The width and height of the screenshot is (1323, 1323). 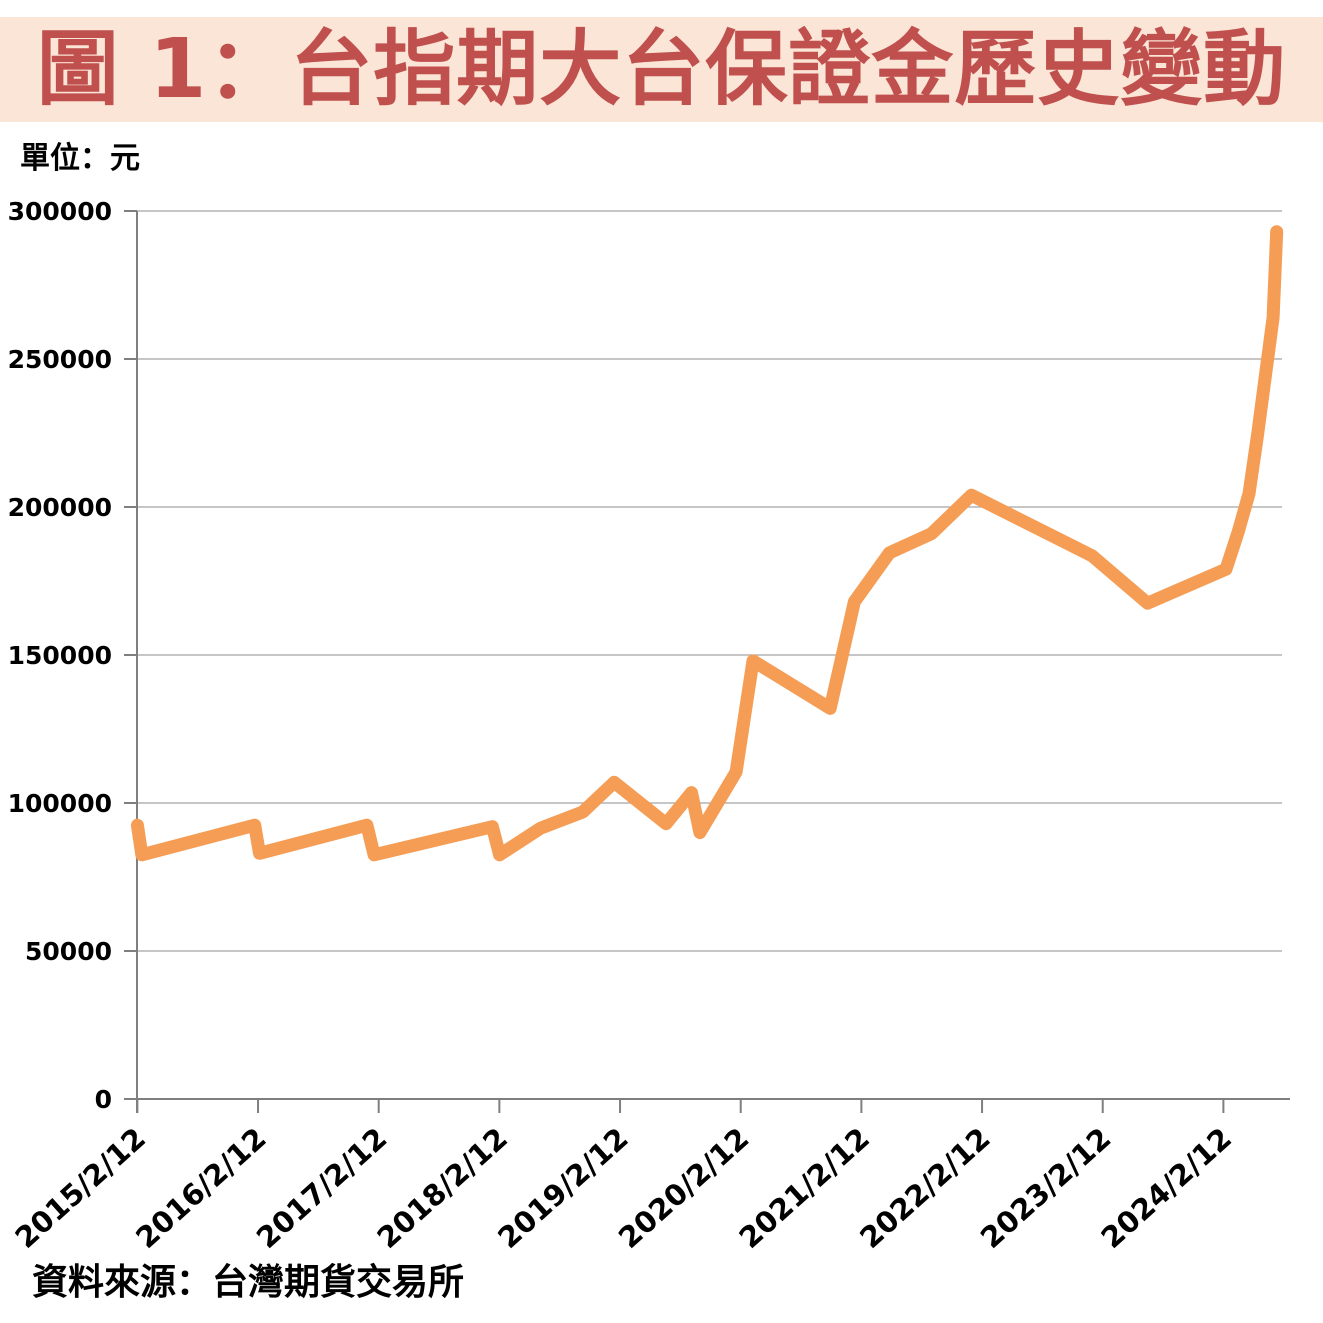 I want to click on y-tick-label: 150000, so click(x=60, y=655).